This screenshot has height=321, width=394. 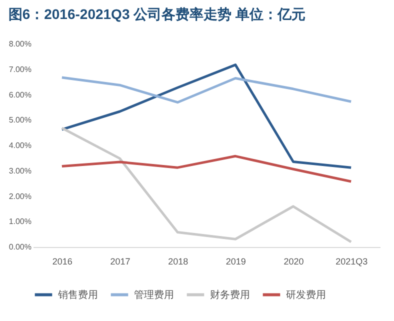 I want to click on legend-label: 销售费用, so click(x=77, y=294).